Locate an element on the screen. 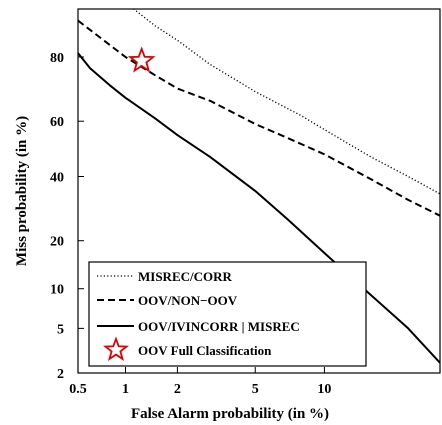  y-axis: 2 5 10 20 40 60 80 is located at coordinates (67, 216).